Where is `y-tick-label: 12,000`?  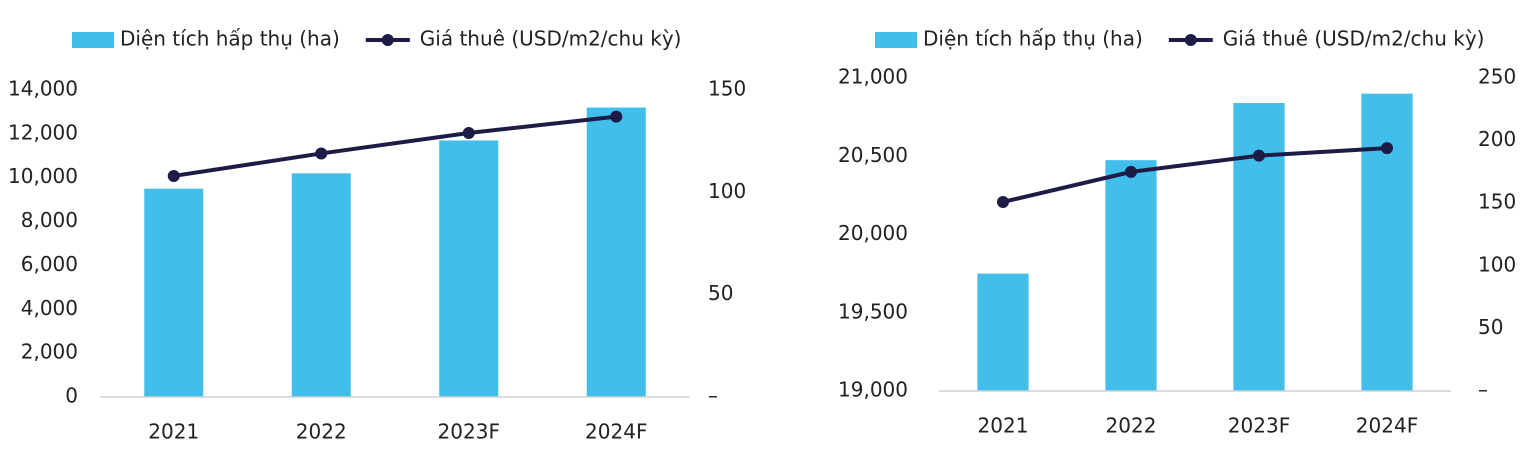
y-tick-label: 12,000 is located at coordinates (43, 132).